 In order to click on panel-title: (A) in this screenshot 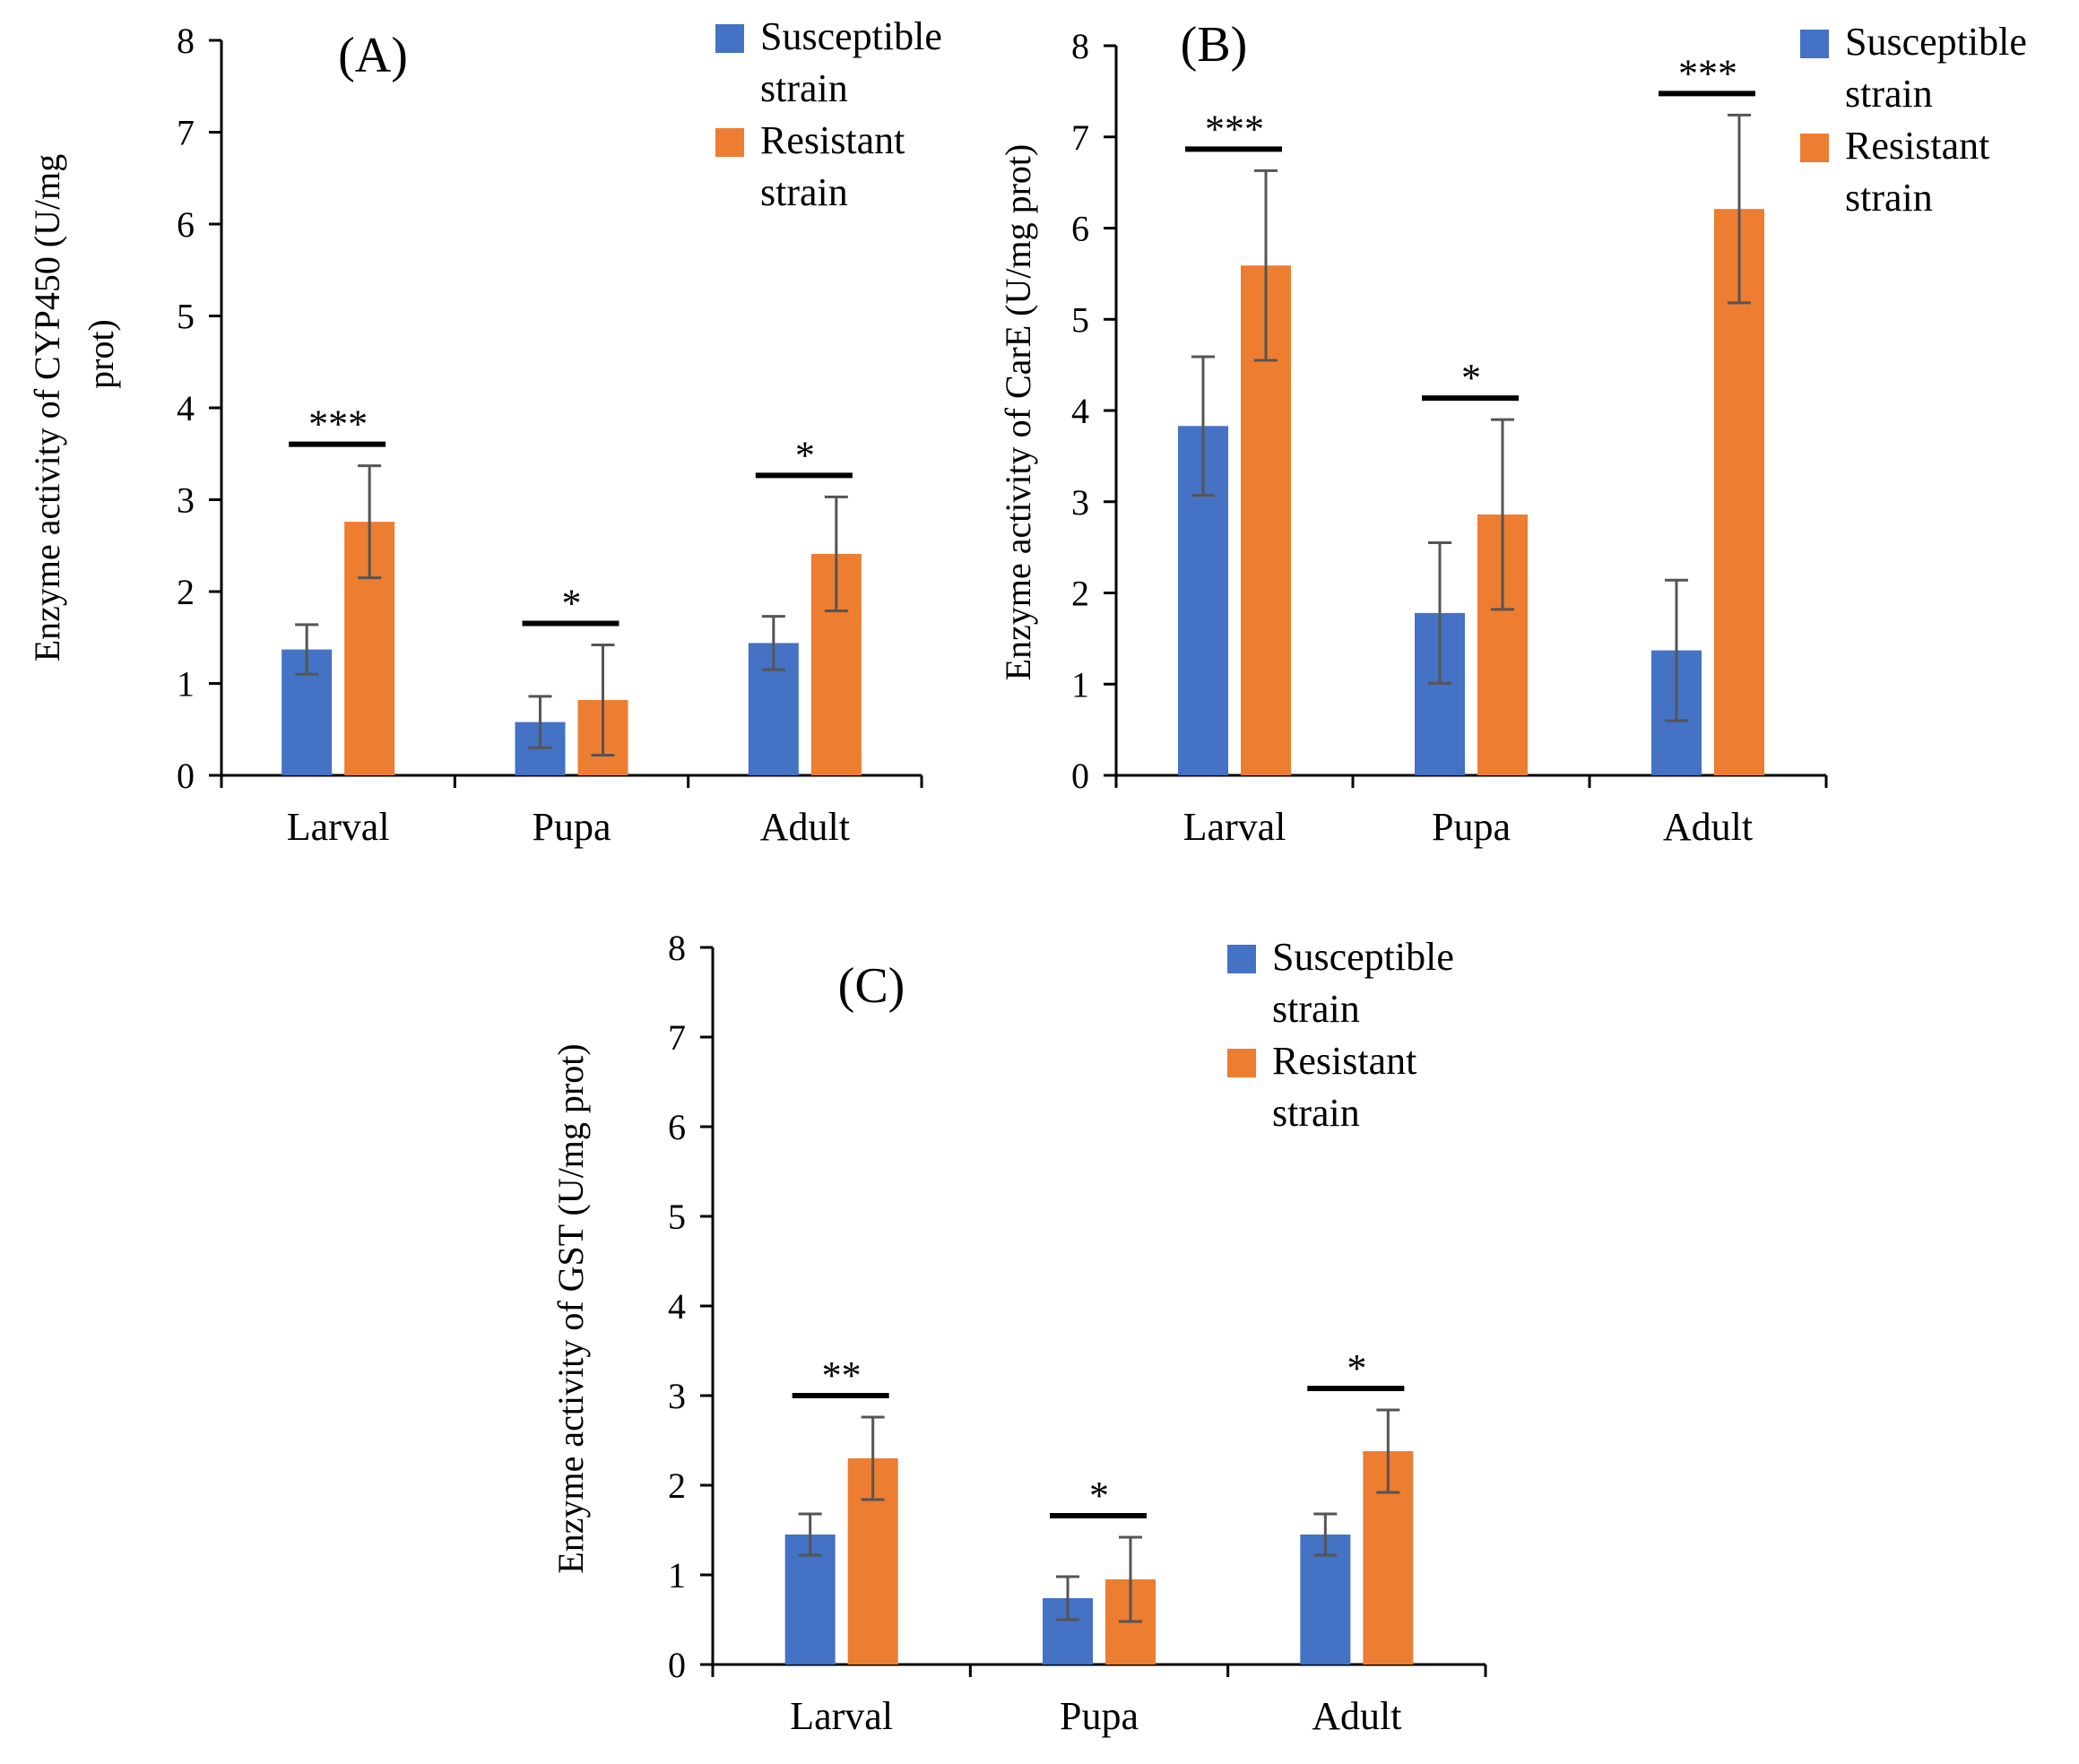, I will do `click(373, 55)`.